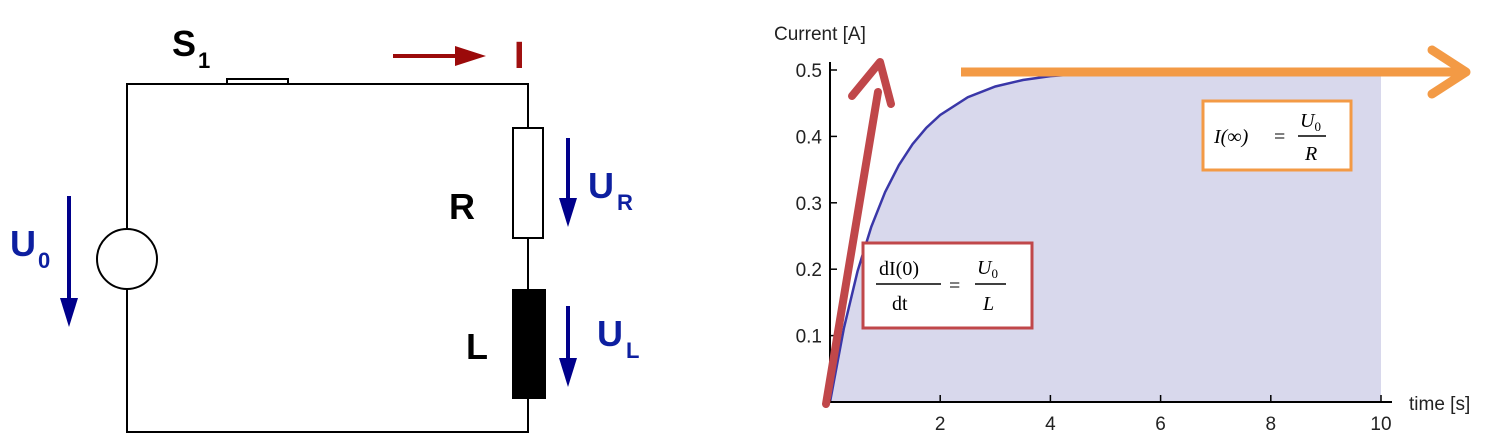  What do you see at coordinates (439, 56) in the screenshot?
I see `current-arrow` at bounding box center [439, 56].